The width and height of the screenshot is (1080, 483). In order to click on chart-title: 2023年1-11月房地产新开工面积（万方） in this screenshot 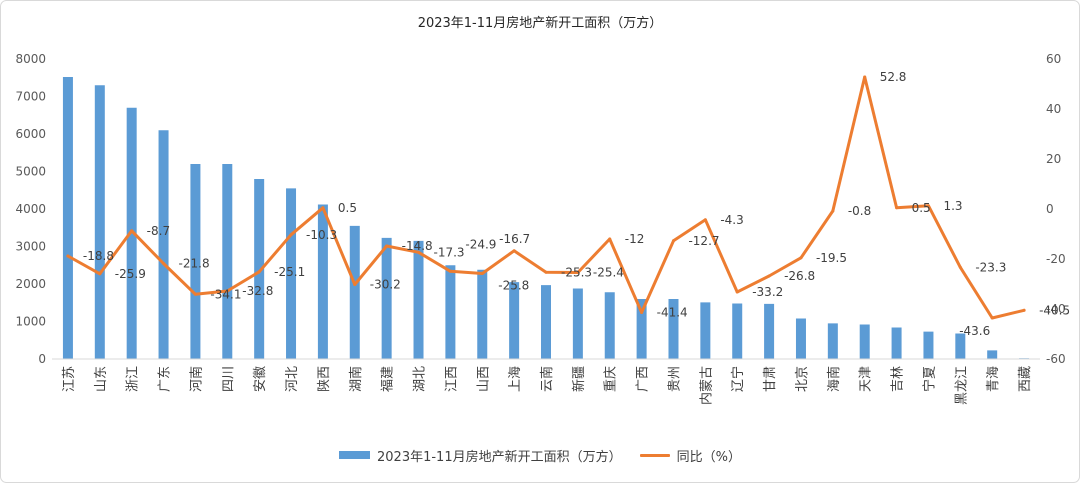, I will do `click(540, 23)`.